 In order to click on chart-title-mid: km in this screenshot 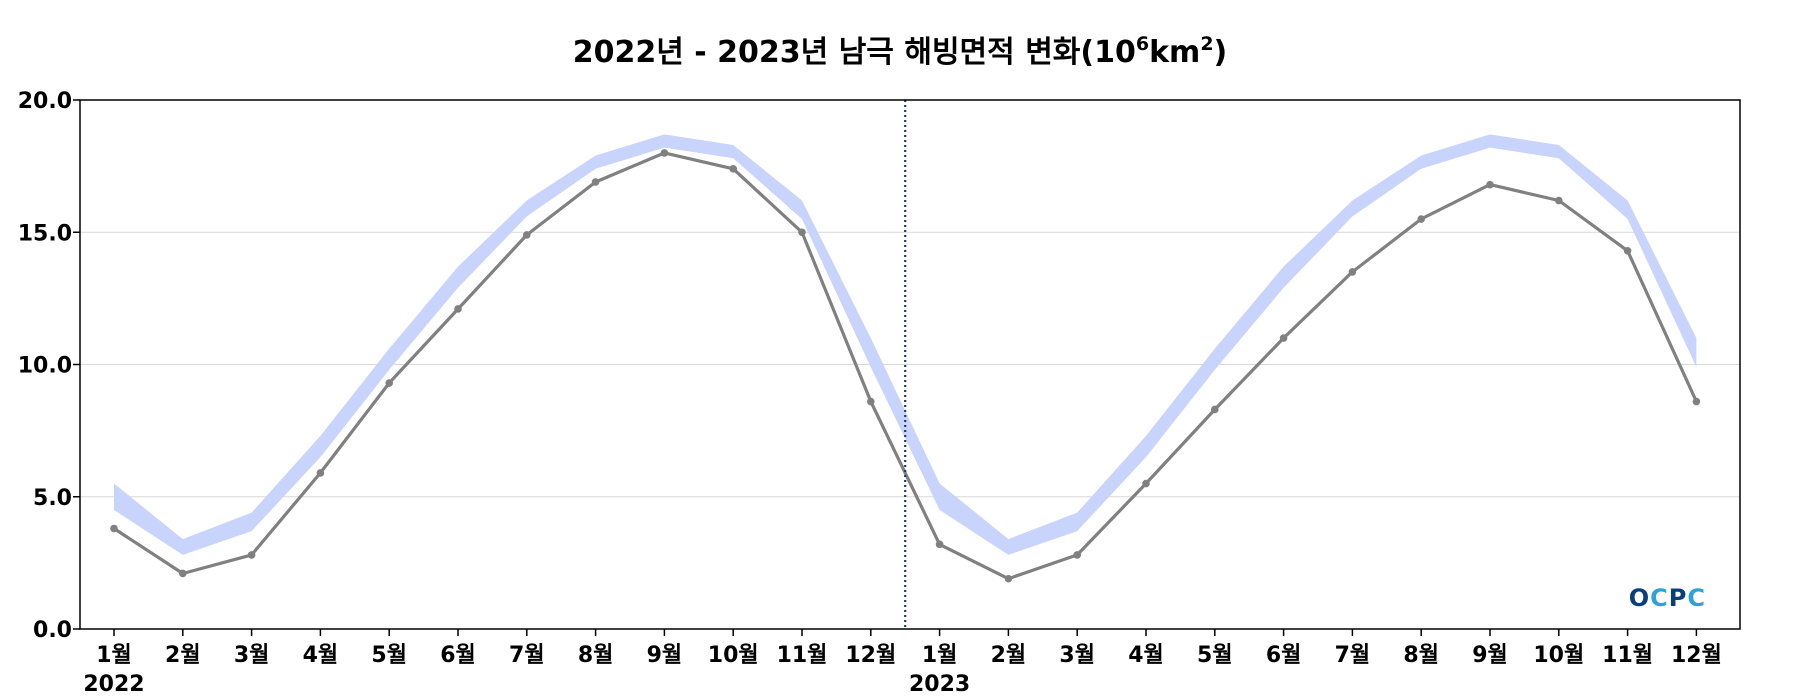, I will do `click(1174, 52)`.